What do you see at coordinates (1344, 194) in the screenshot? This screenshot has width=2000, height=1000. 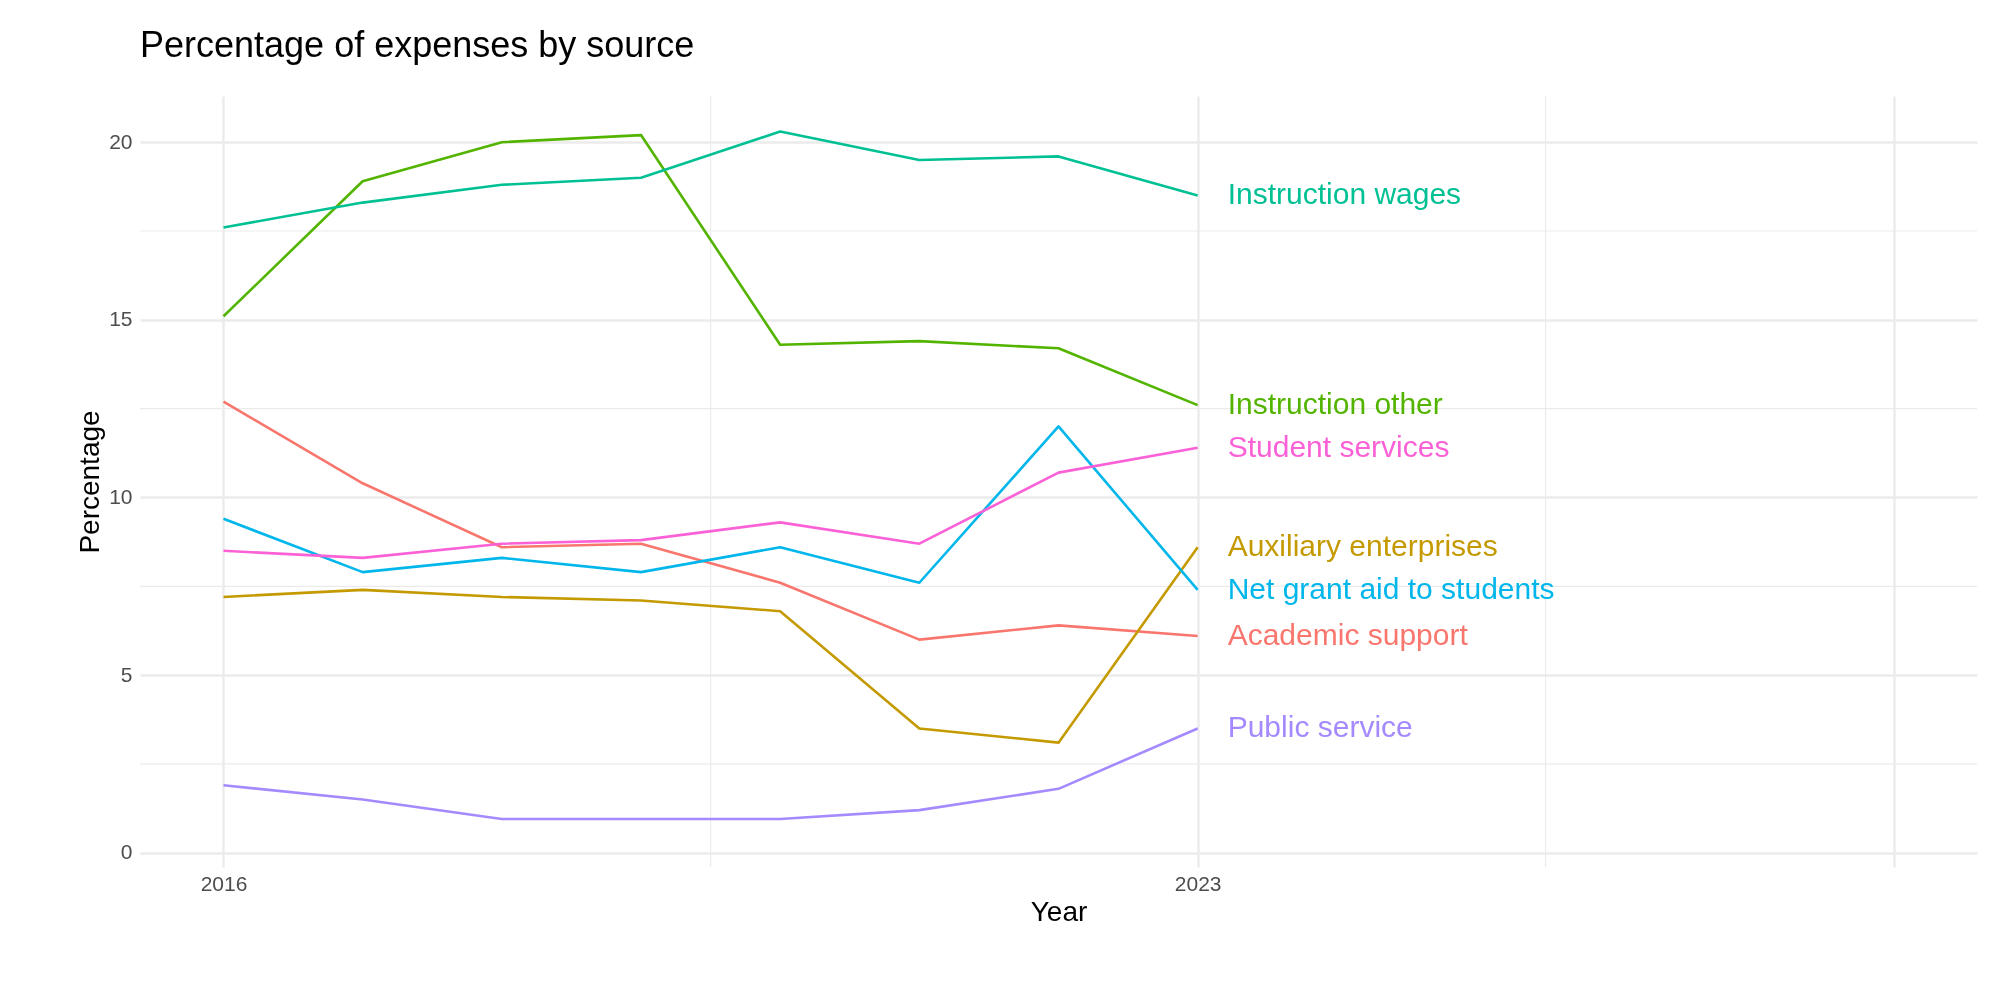 I see `series-label: Instruction wages` at bounding box center [1344, 194].